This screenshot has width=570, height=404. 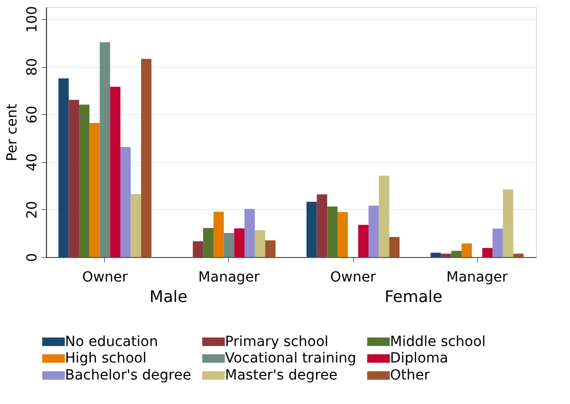 What do you see at coordinates (12, 132) in the screenshot?
I see `y-axis-title: Per cent` at bounding box center [12, 132].